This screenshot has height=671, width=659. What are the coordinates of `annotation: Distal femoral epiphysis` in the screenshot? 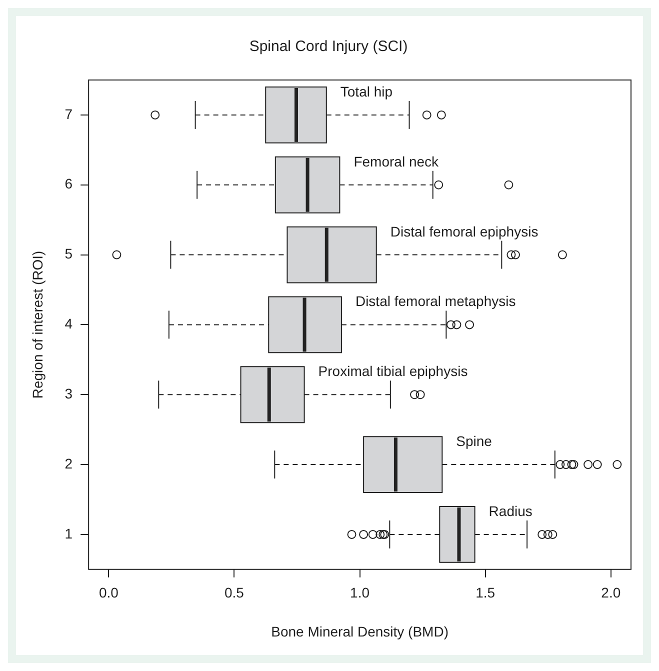 It's located at (464, 231).